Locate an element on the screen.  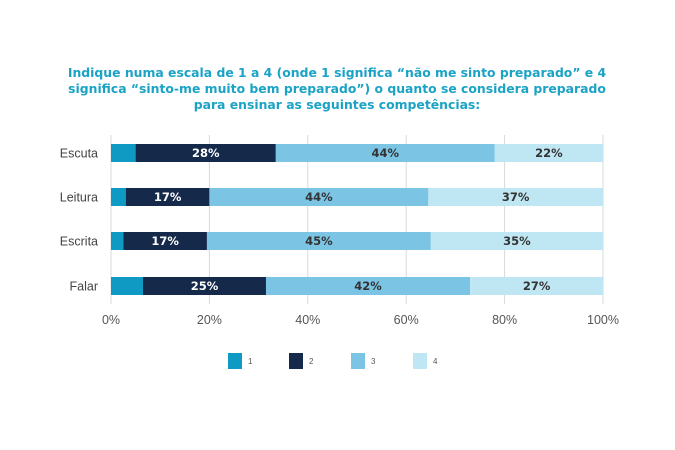
data-label: 25% is located at coordinates (205, 286).